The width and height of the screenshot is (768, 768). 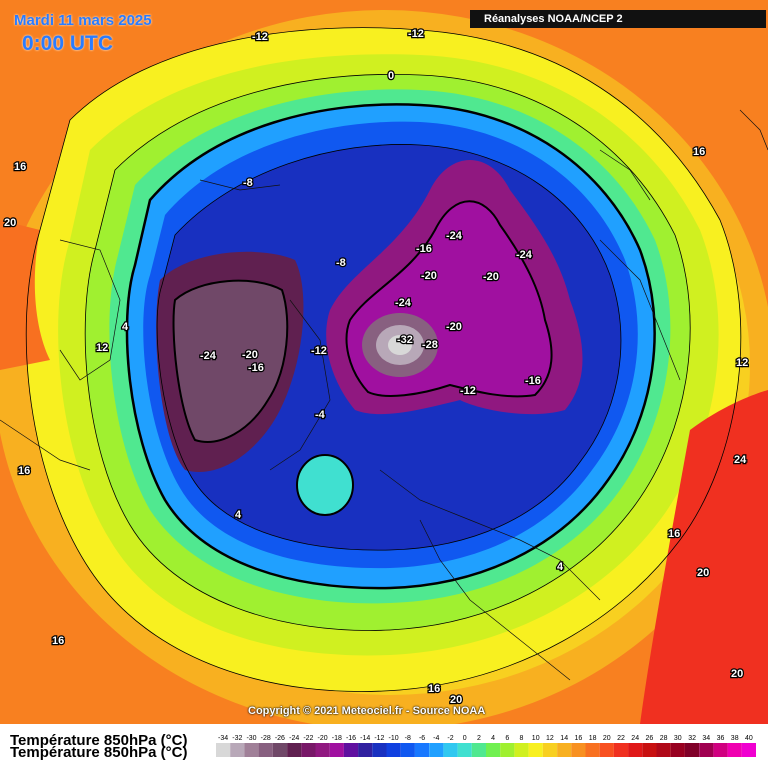 I want to click on warm-zone-west, so click(x=25, y=295).